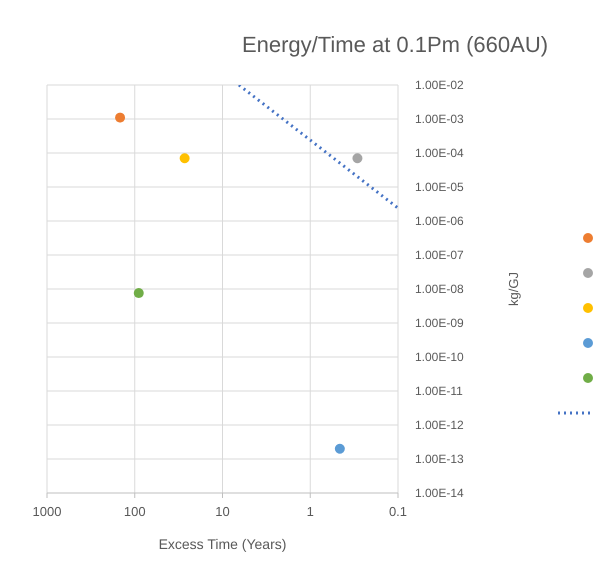 This screenshot has height=586, width=595. I want to click on y-axis-title: kg/GJ, so click(513, 289).